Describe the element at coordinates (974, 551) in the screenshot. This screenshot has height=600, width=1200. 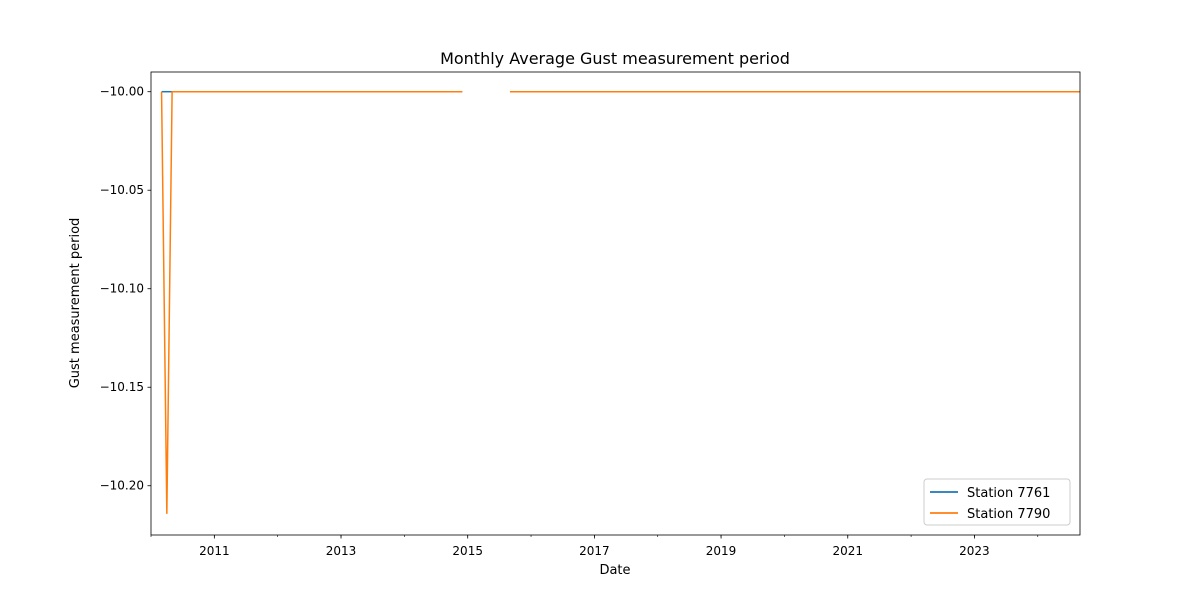
I see `x-tick-label: 2023` at that location.